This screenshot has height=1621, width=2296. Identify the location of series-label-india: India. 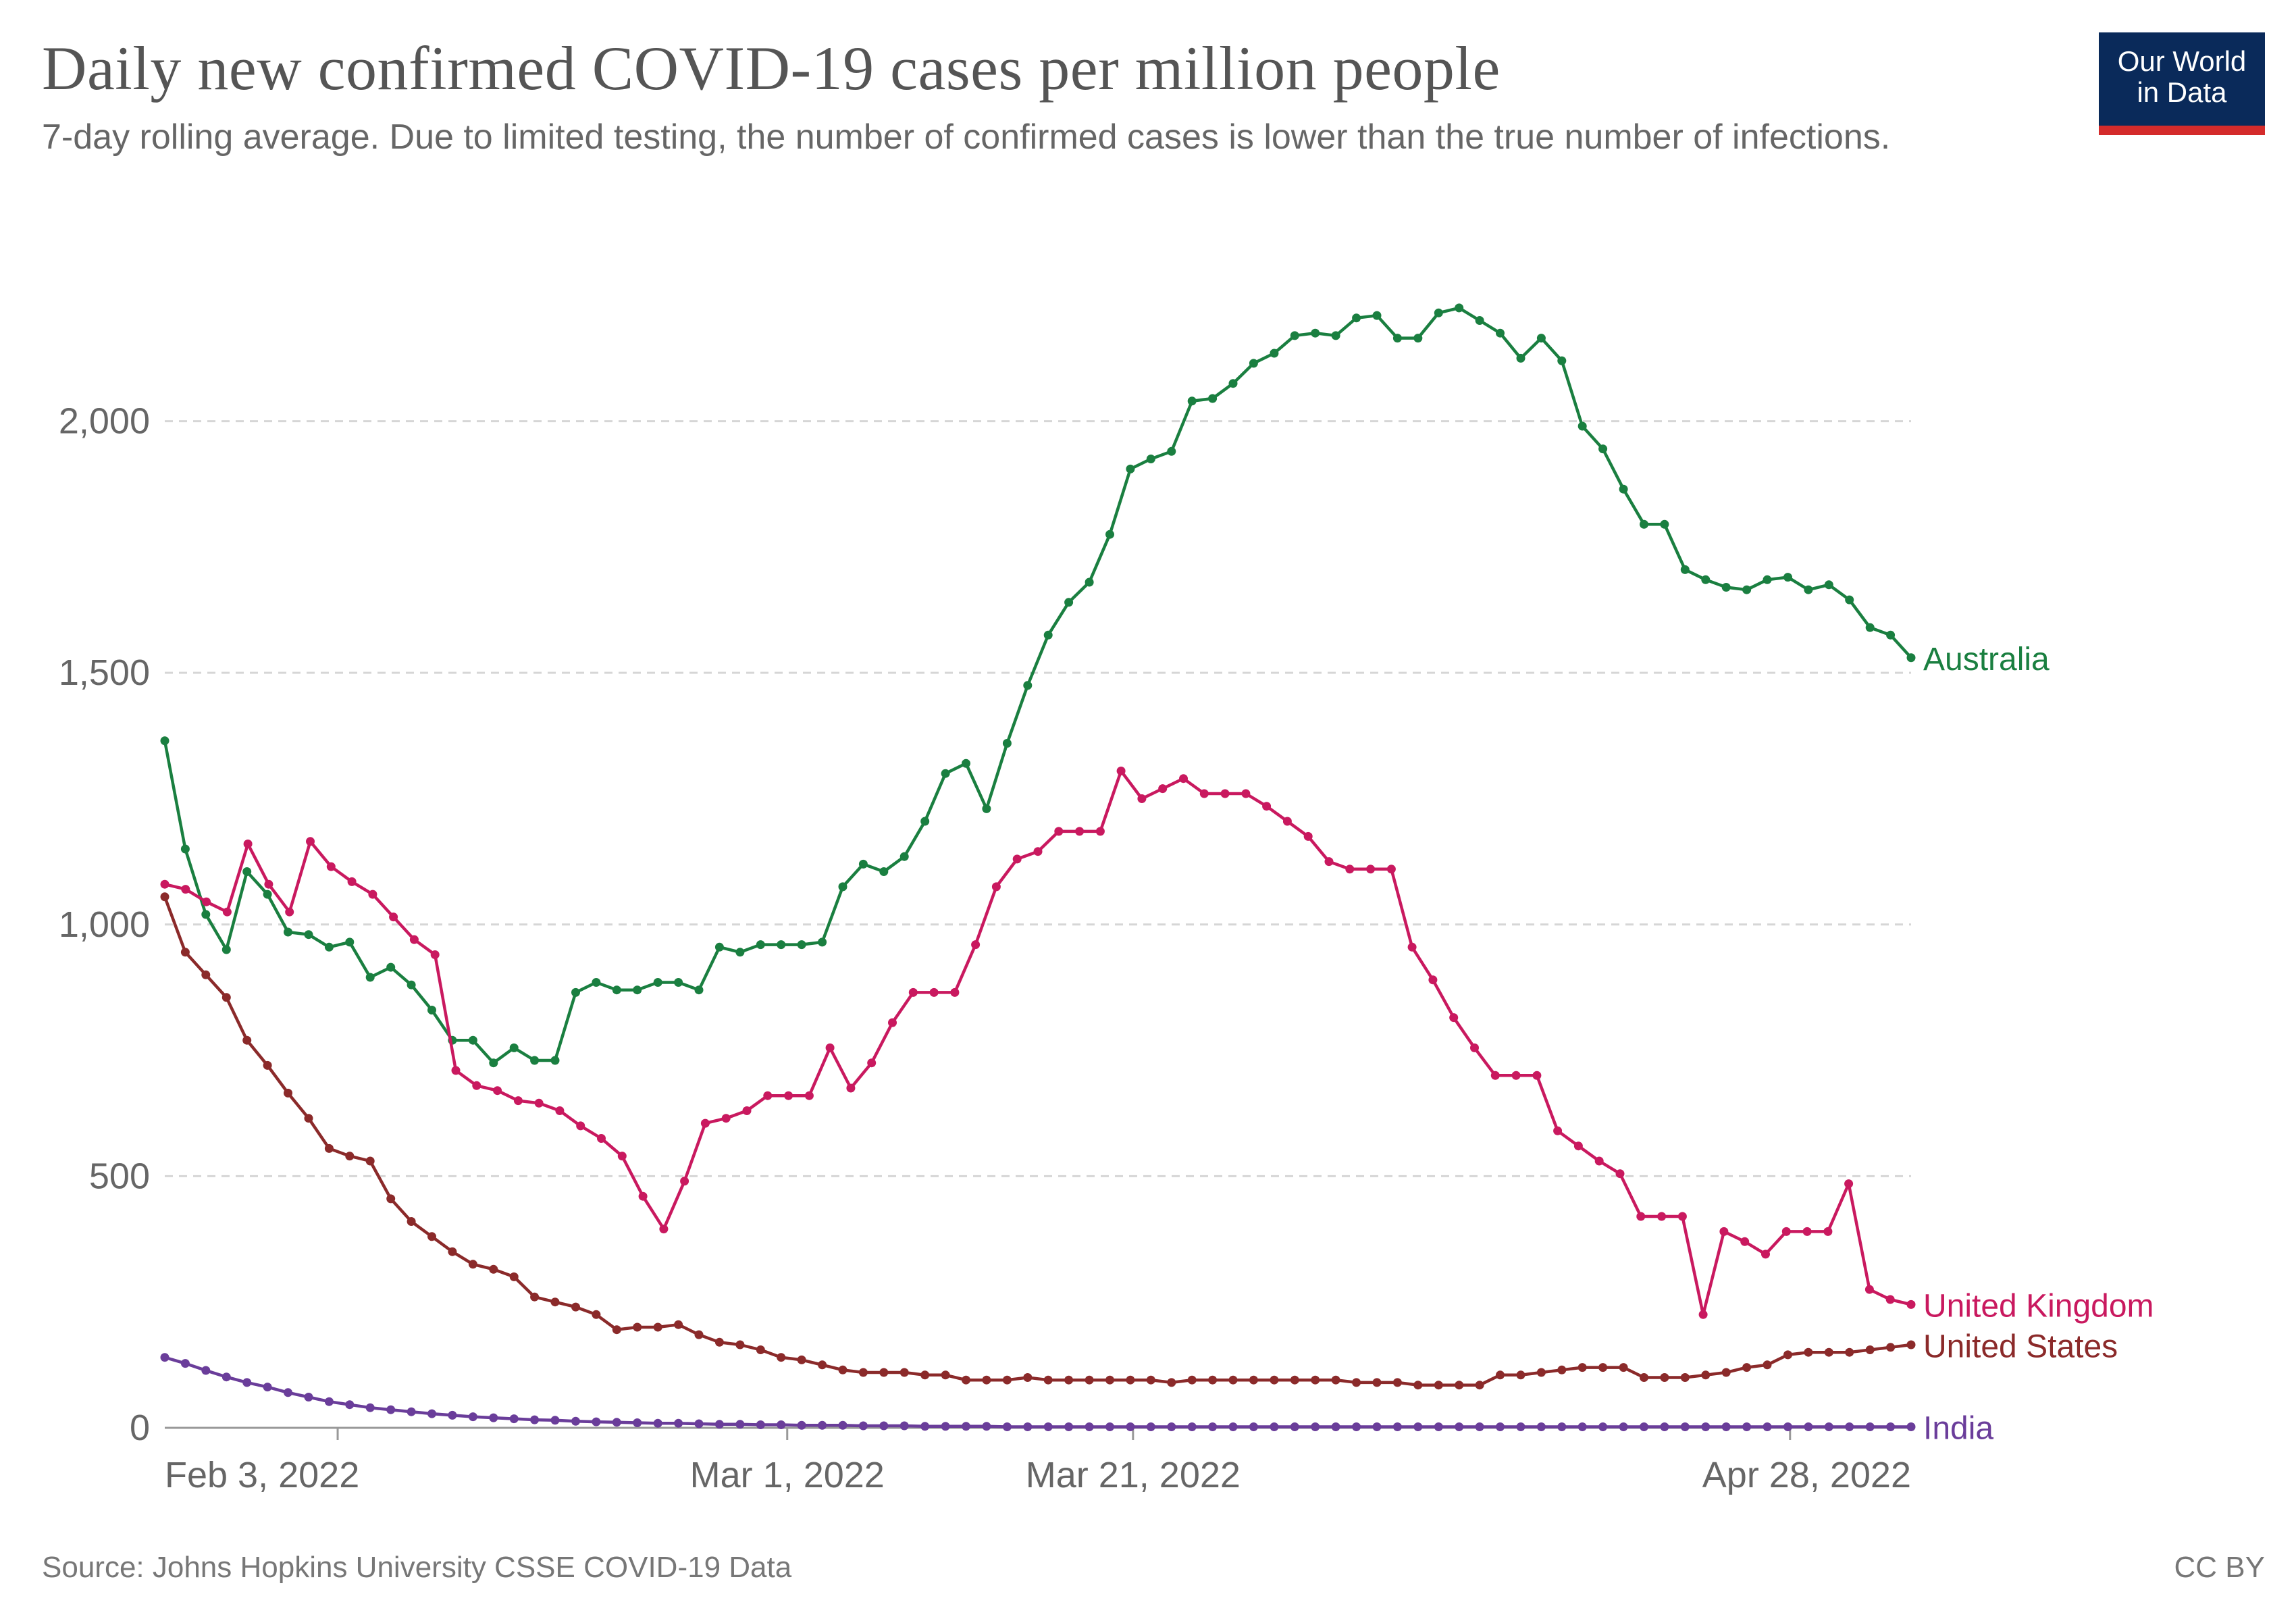
(1958, 1429).